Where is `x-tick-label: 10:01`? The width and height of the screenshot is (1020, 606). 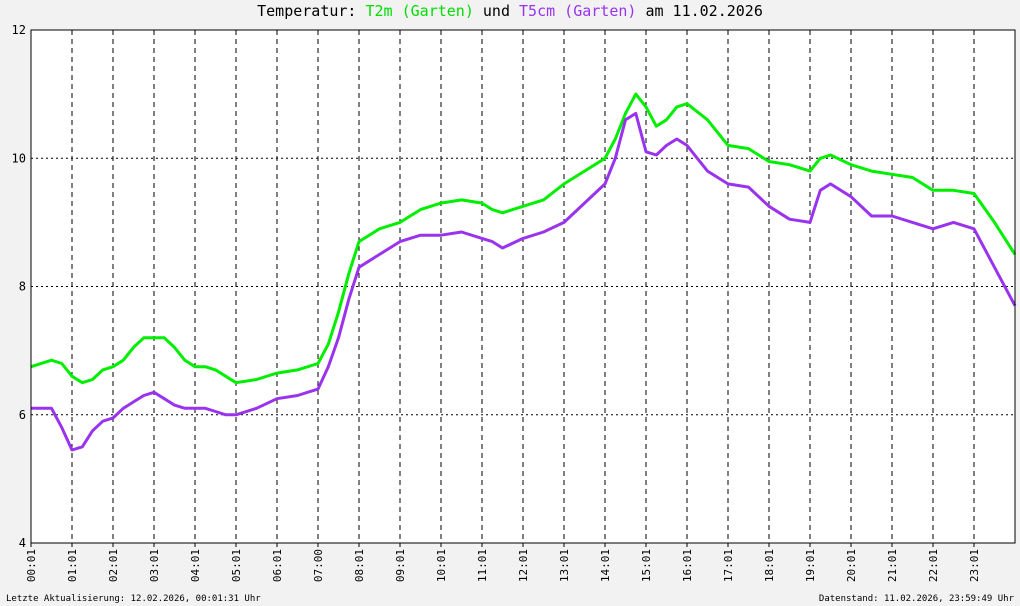 x-tick-label: 10:01 is located at coordinates (441, 565).